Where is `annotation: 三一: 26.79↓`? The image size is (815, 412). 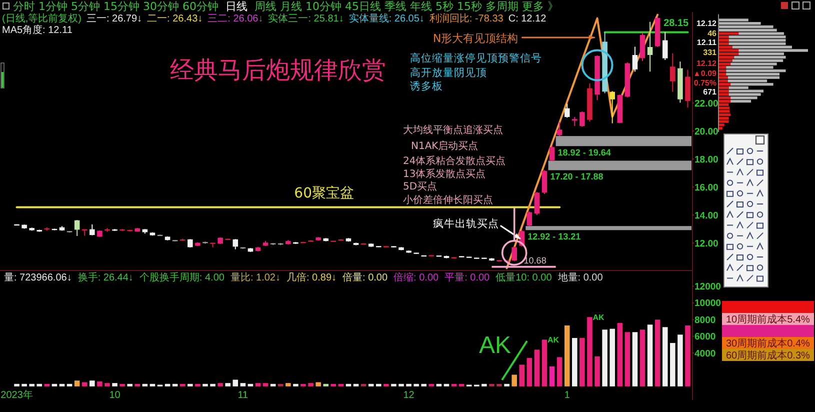 annotation: 三一: 26.79↓ is located at coordinates (114, 19).